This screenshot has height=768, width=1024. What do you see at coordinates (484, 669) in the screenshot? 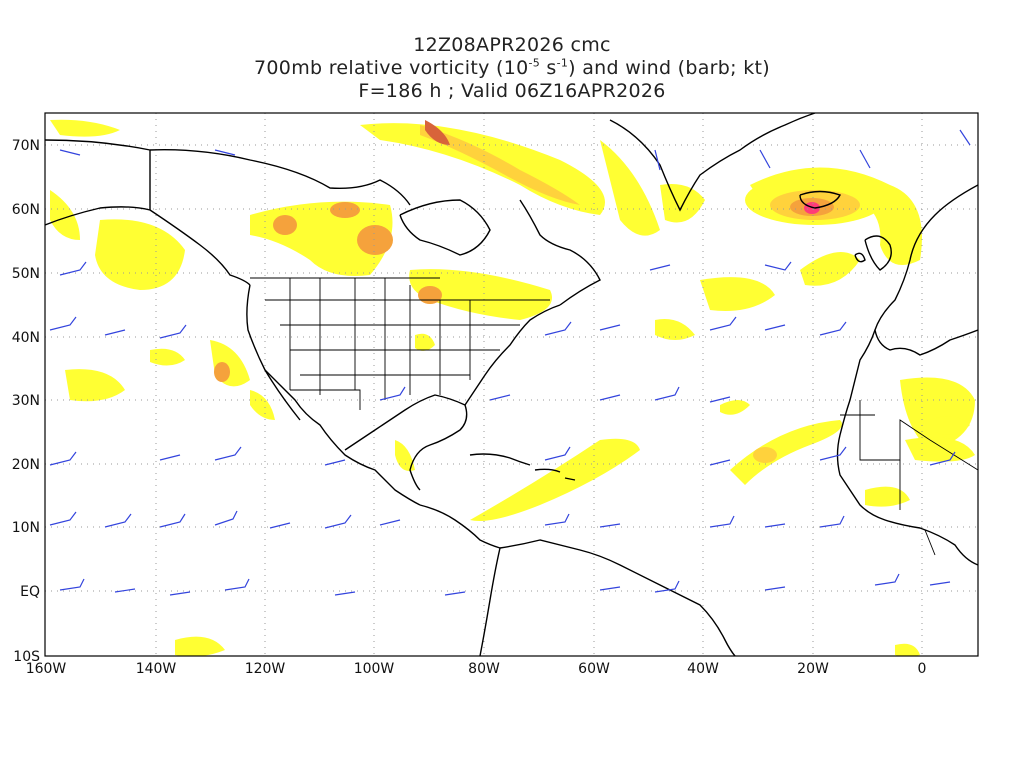
I see `lon-label: 80W` at bounding box center [484, 669].